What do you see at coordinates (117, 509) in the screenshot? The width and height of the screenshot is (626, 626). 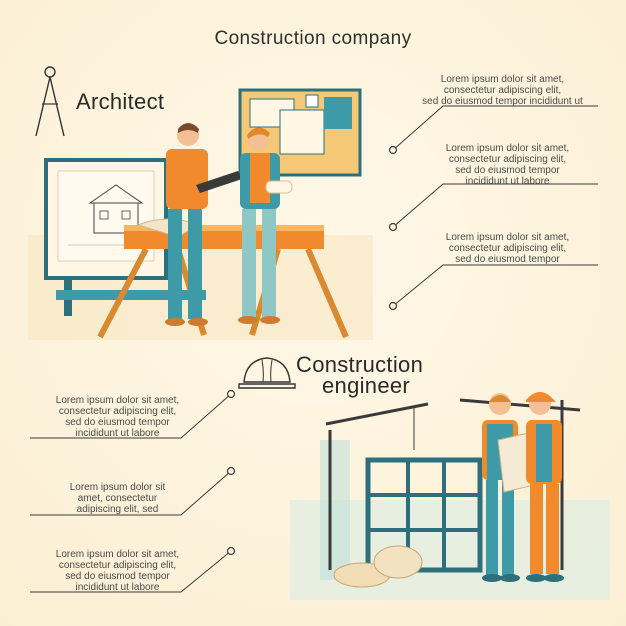 I see `text-line: adipiscing elit, sed` at bounding box center [117, 509].